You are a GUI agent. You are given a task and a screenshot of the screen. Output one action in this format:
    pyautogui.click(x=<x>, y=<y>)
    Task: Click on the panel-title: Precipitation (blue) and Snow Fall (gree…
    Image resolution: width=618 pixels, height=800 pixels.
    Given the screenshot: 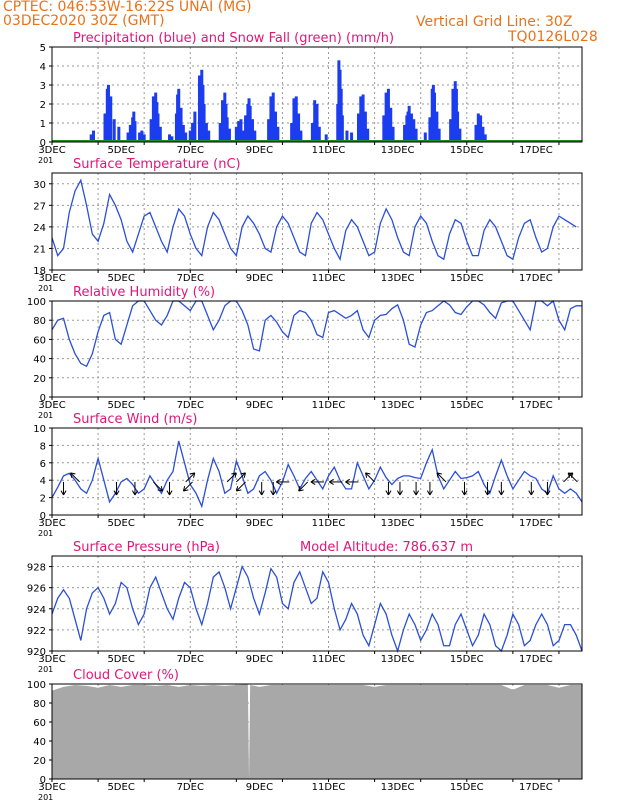 What is the action you would take?
    pyautogui.click(x=233, y=38)
    